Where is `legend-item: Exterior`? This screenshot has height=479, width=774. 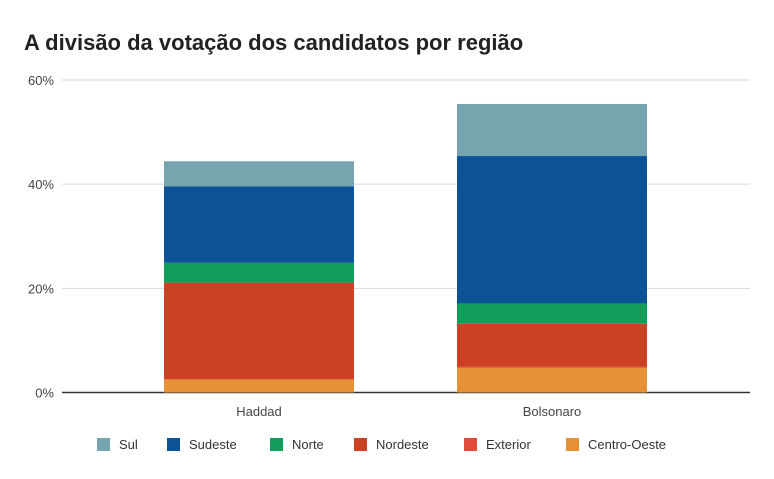 legend-item: Exterior is located at coordinates (497, 444).